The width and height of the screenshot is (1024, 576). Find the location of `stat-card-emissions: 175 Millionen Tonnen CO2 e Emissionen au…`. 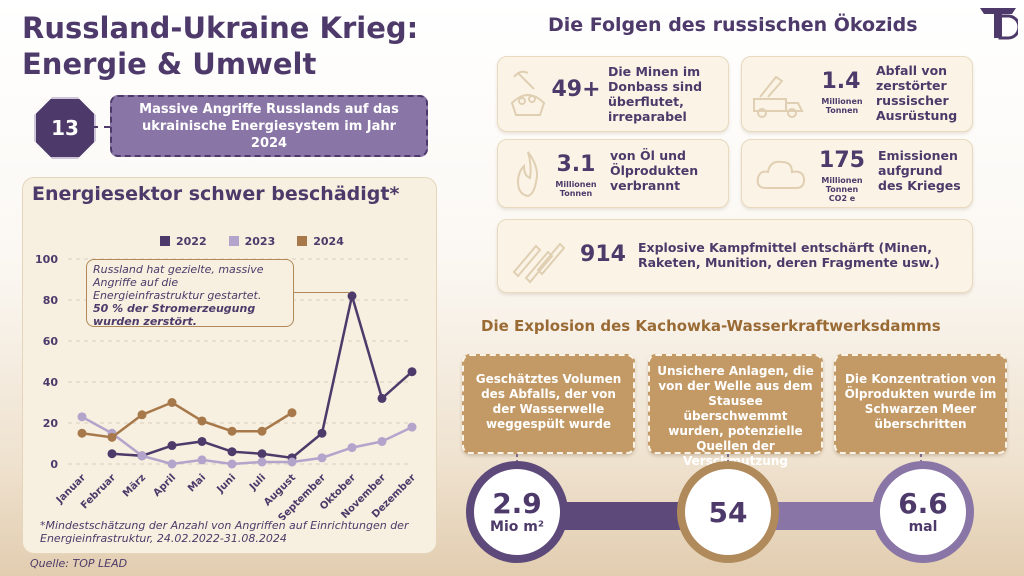

stat-card-emissions: 175 Millionen Tonnen CO2 e Emissionen au… is located at coordinates (857, 173).